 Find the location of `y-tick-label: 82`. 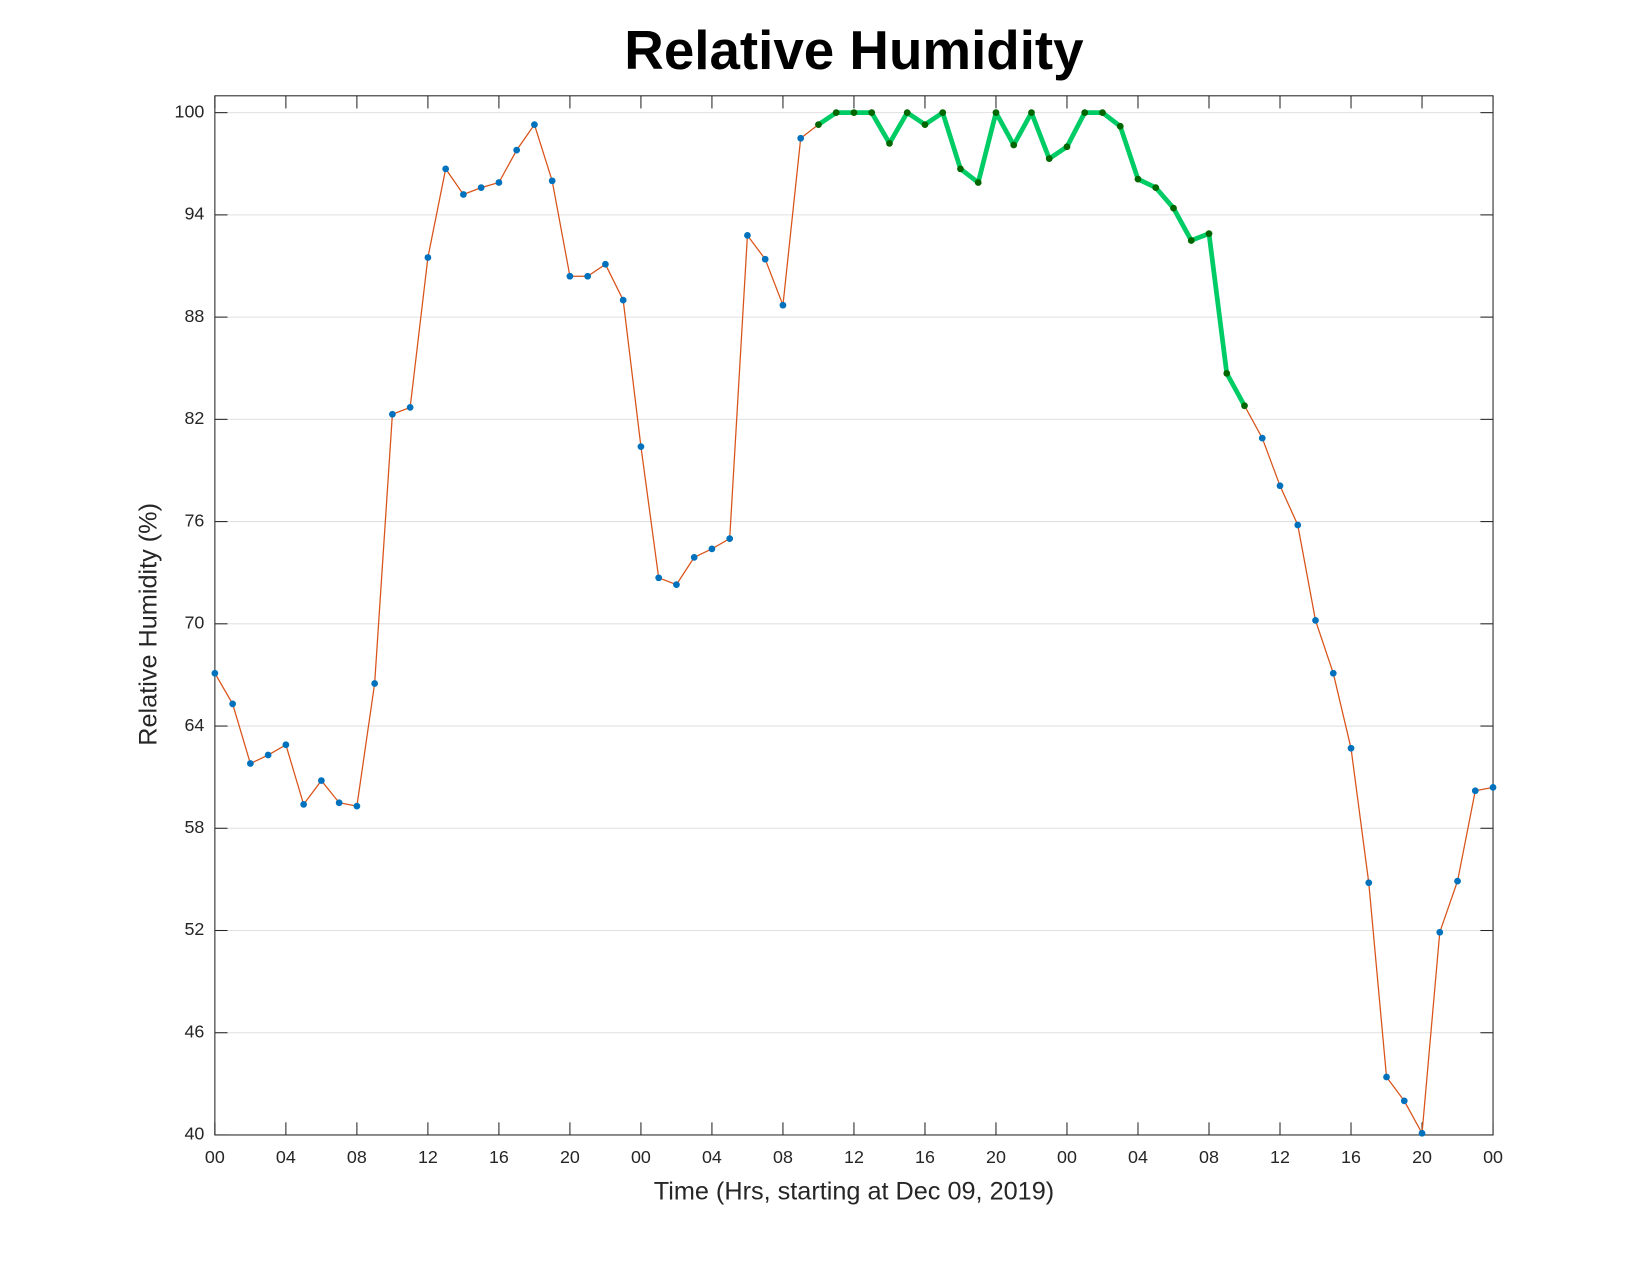

y-tick-label: 82 is located at coordinates (194, 418).